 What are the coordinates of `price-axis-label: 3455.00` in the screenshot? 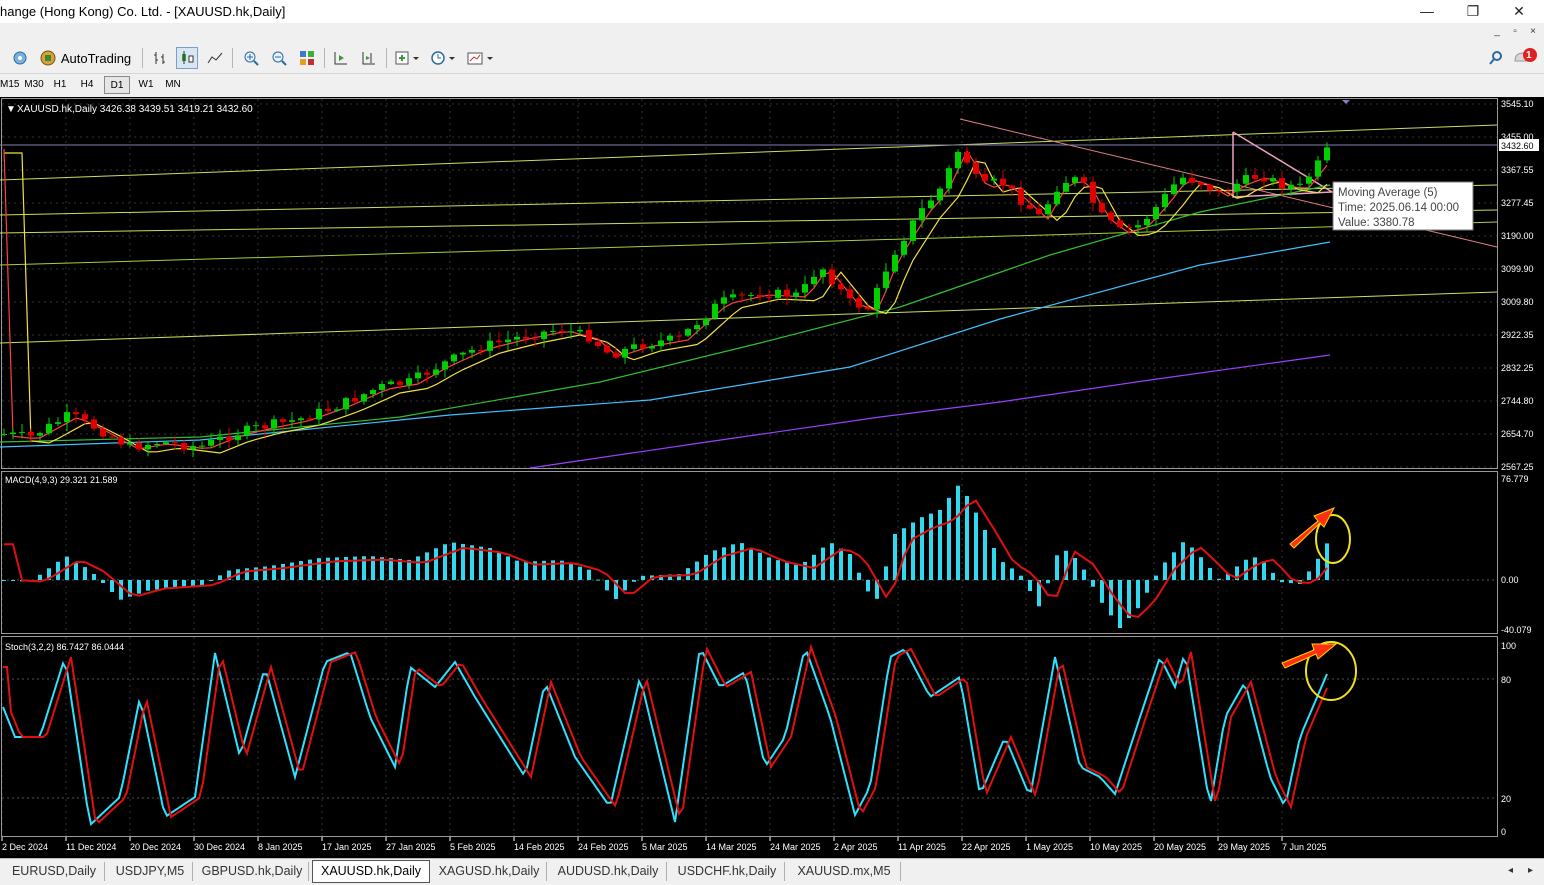 It's located at (1517, 137).